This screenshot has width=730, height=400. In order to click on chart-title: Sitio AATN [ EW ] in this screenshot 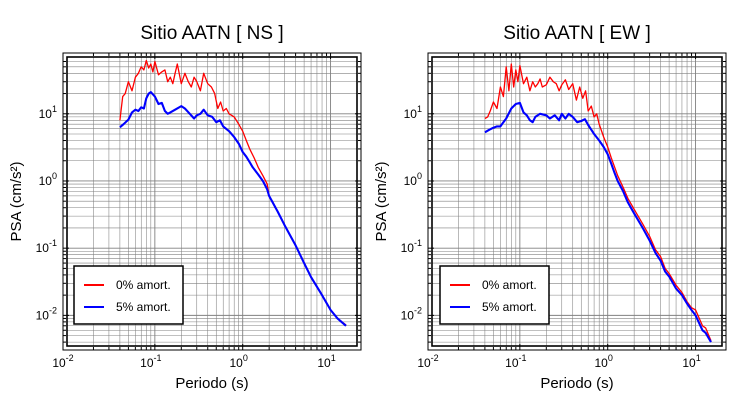, I will do `click(576, 33)`.